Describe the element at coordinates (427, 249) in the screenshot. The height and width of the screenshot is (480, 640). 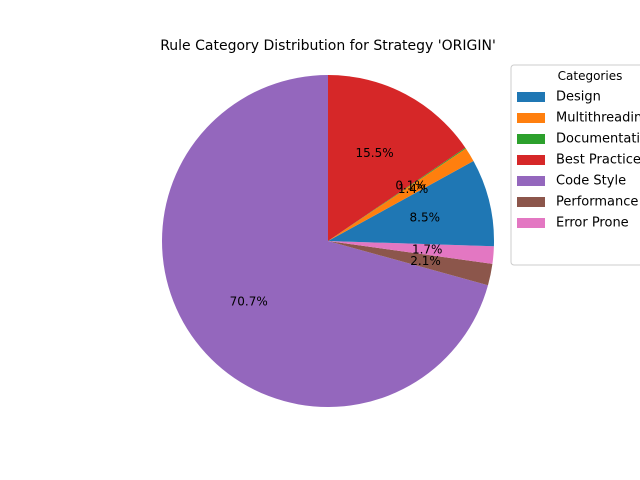
I see `pct-label-error-prone: 1.7%` at that location.